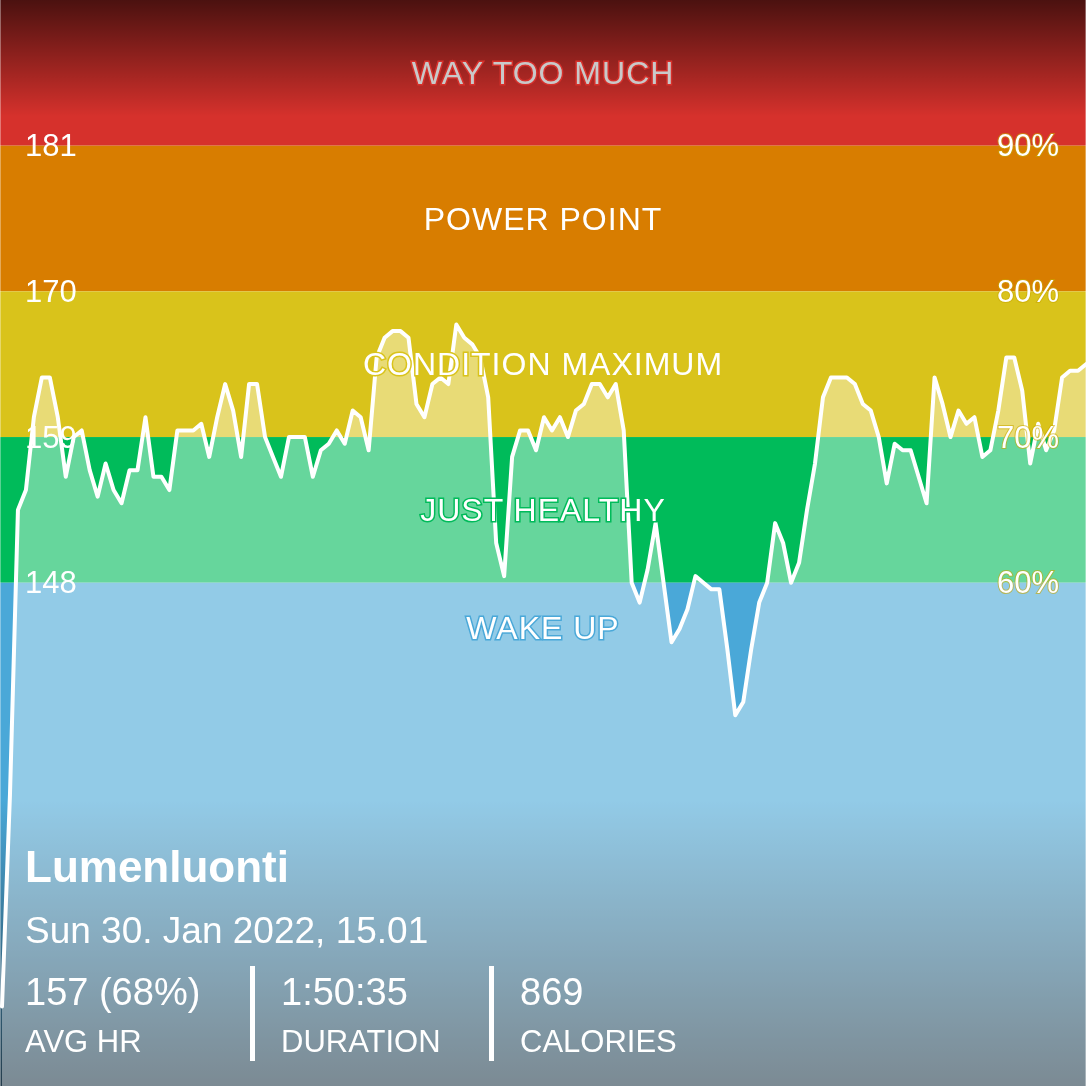  I want to click on band-label: POWER POINT, so click(543, 218).